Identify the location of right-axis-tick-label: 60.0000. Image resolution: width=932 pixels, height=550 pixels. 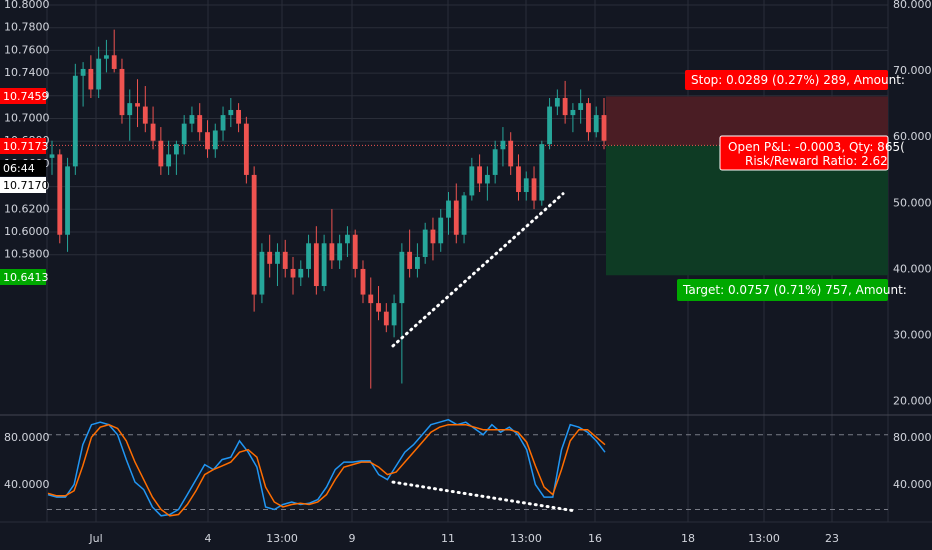
(912, 136).